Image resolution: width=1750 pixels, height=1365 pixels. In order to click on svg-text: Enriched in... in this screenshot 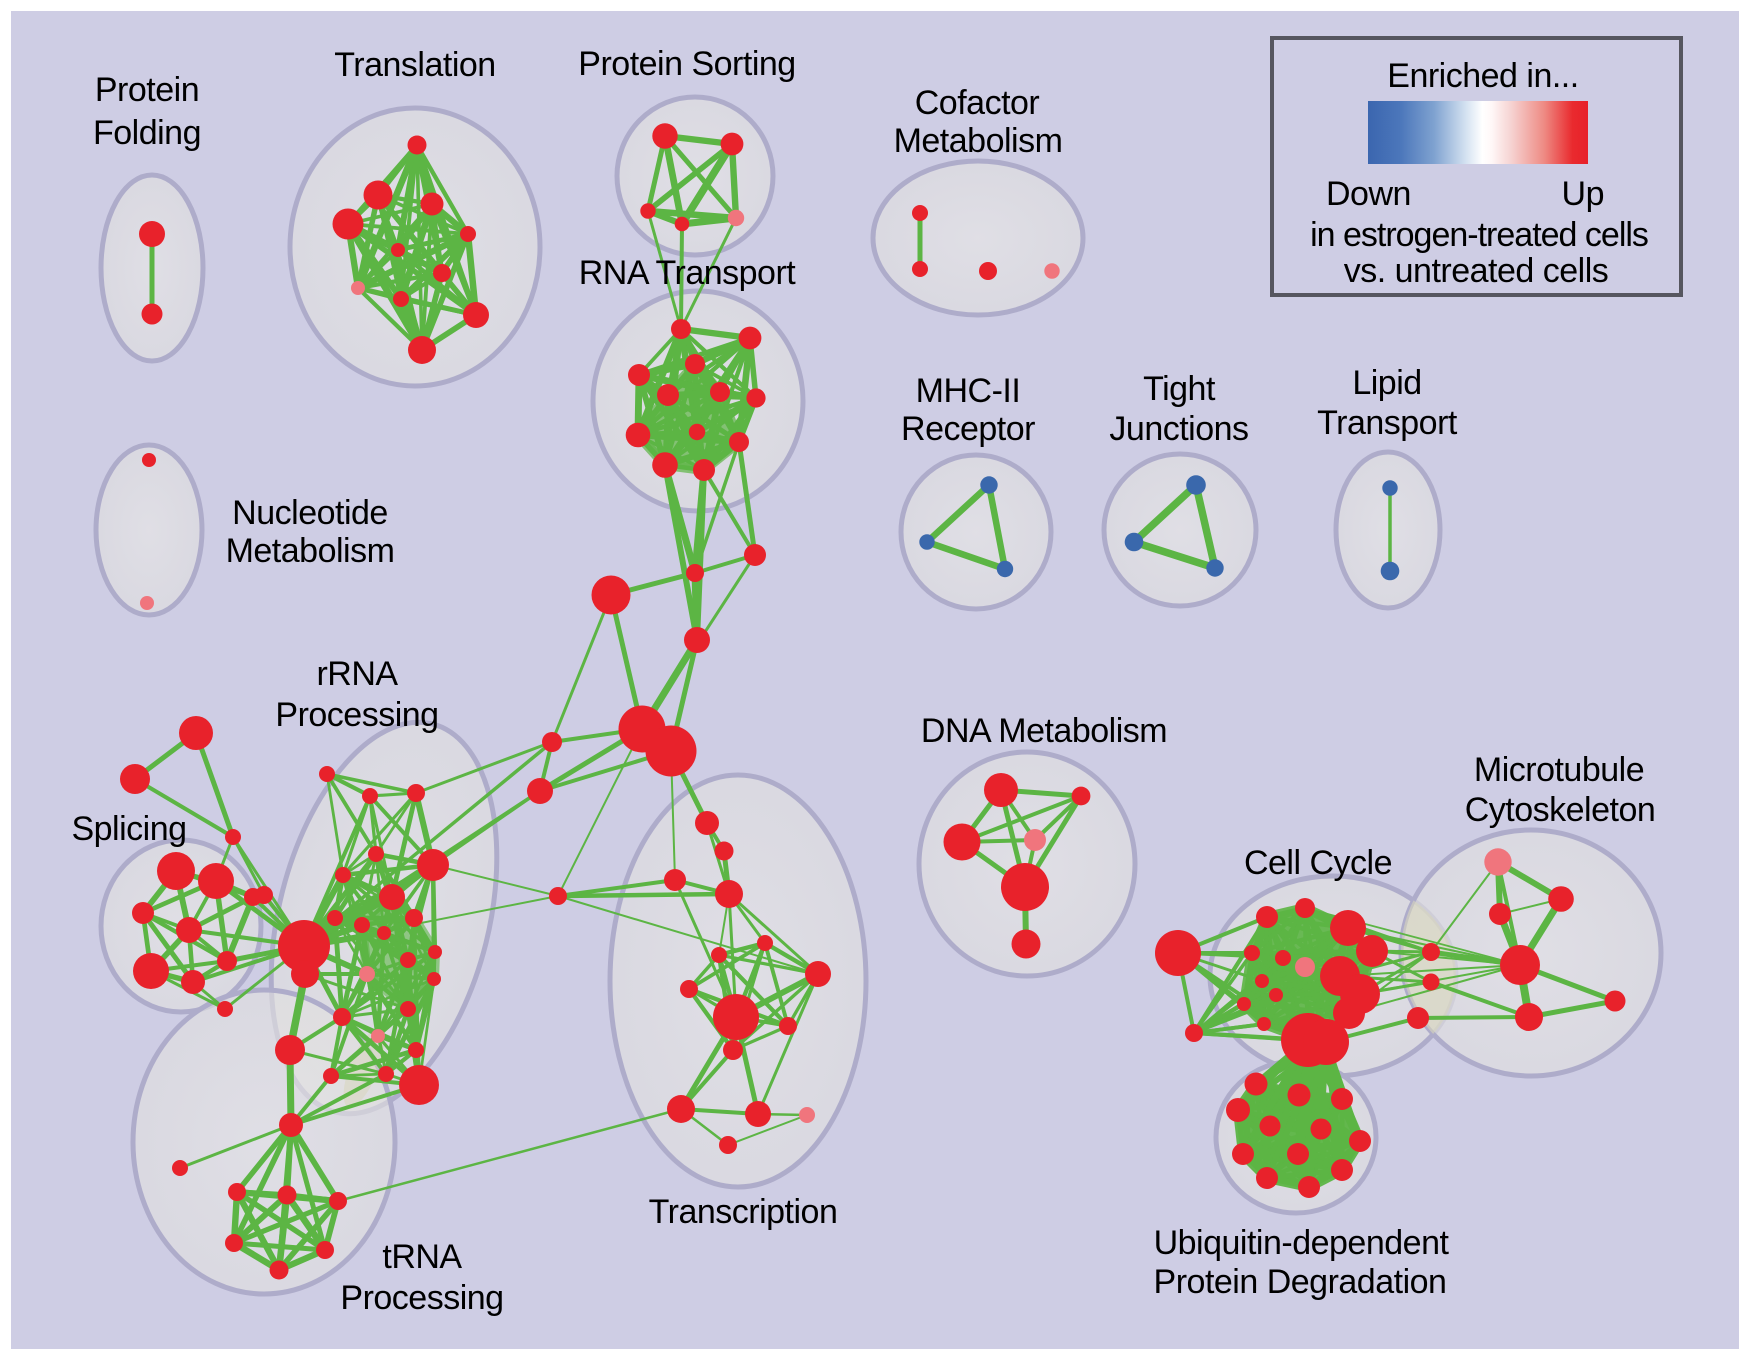, I will do `click(1482, 76)`.